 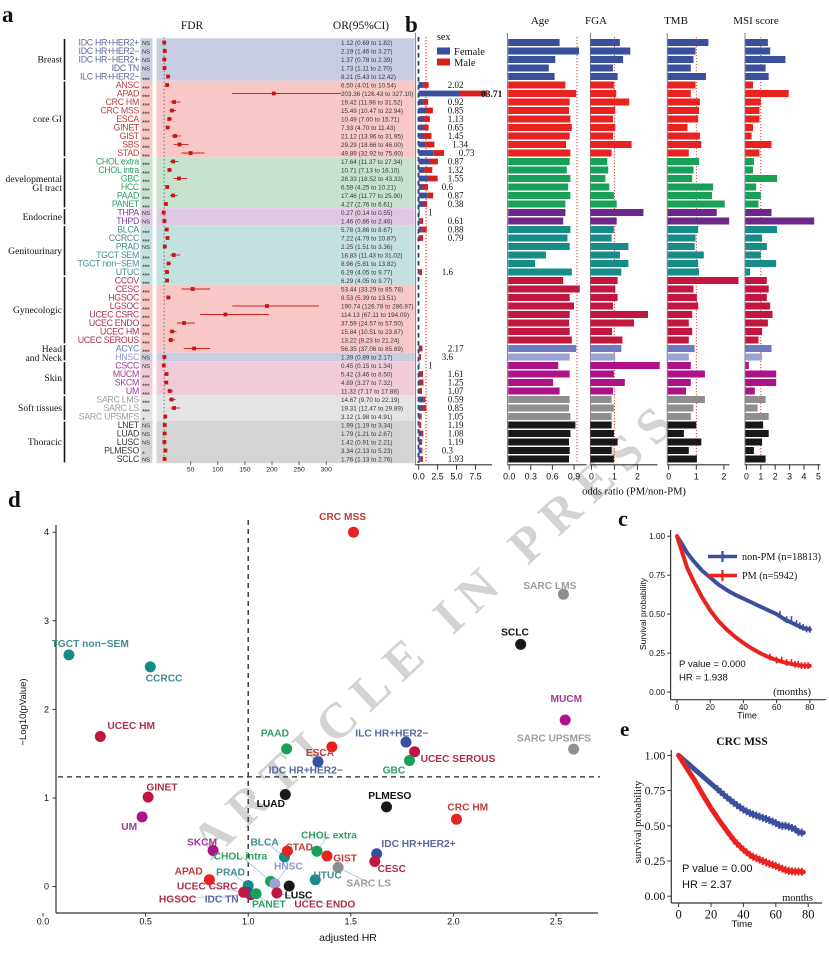 What do you see at coordinates (456, 349) in the screenshot?
I see `svg-text: 2.17` at bounding box center [456, 349].